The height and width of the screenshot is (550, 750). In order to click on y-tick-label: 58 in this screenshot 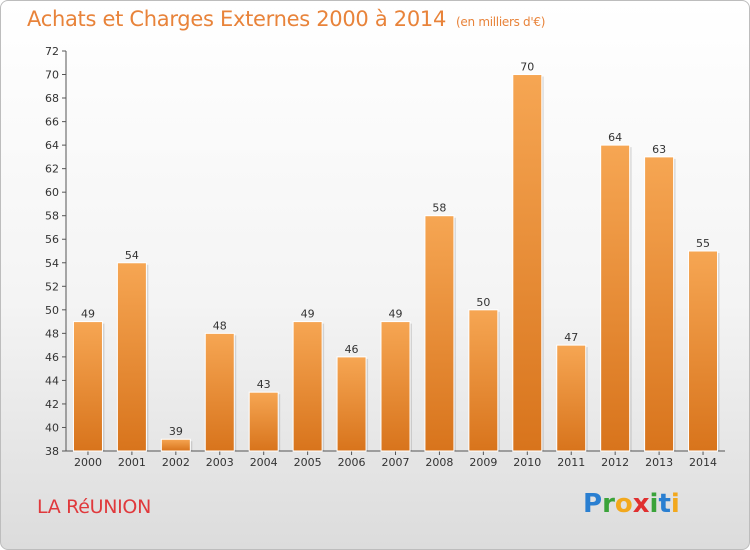, I will do `click(52, 216)`.